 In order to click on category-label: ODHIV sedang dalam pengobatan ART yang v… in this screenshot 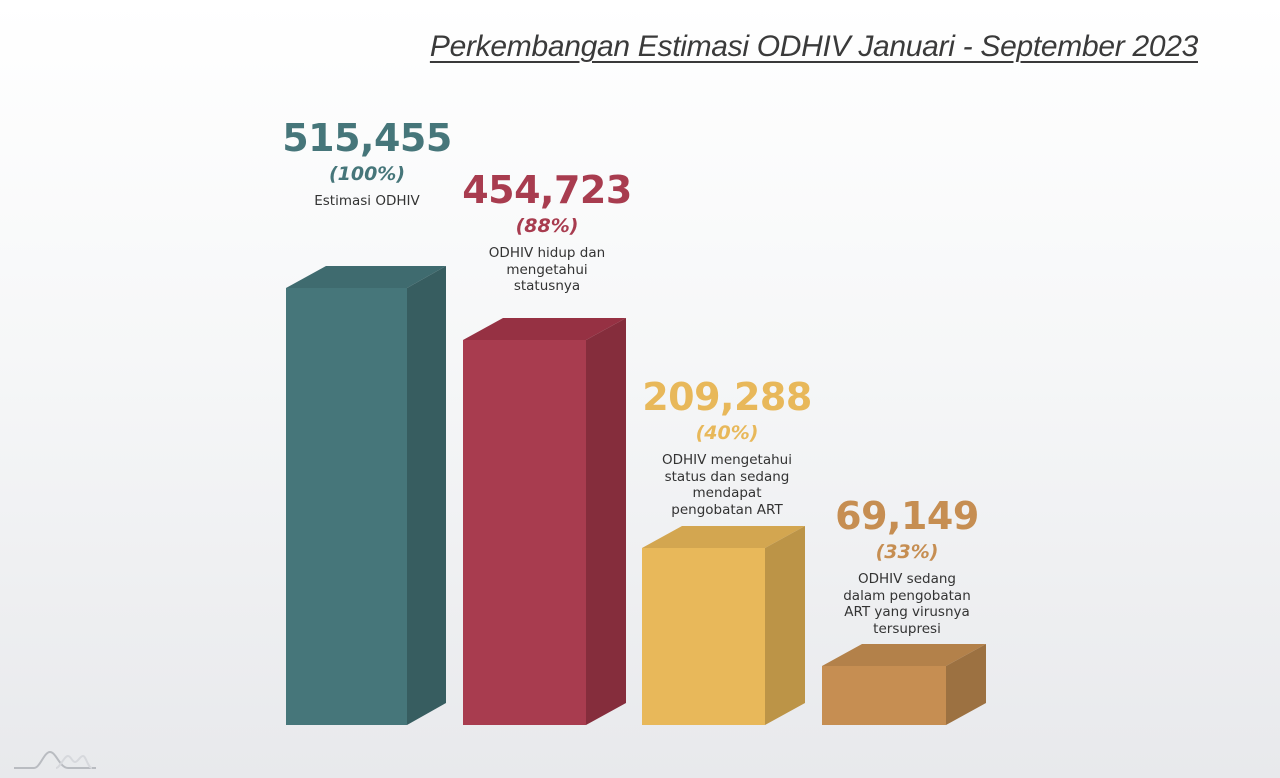, I will do `click(907, 604)`.